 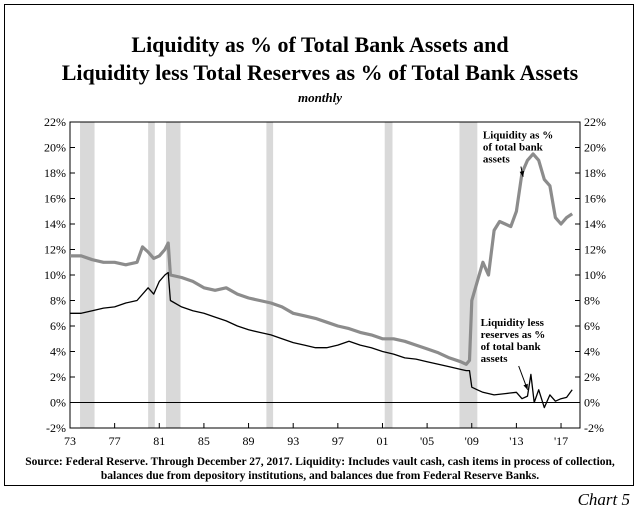 What do you see at coordinates (516, 441) in the screenshot?
I see `x-tick-label: '13` at bounding box center [516, 441].